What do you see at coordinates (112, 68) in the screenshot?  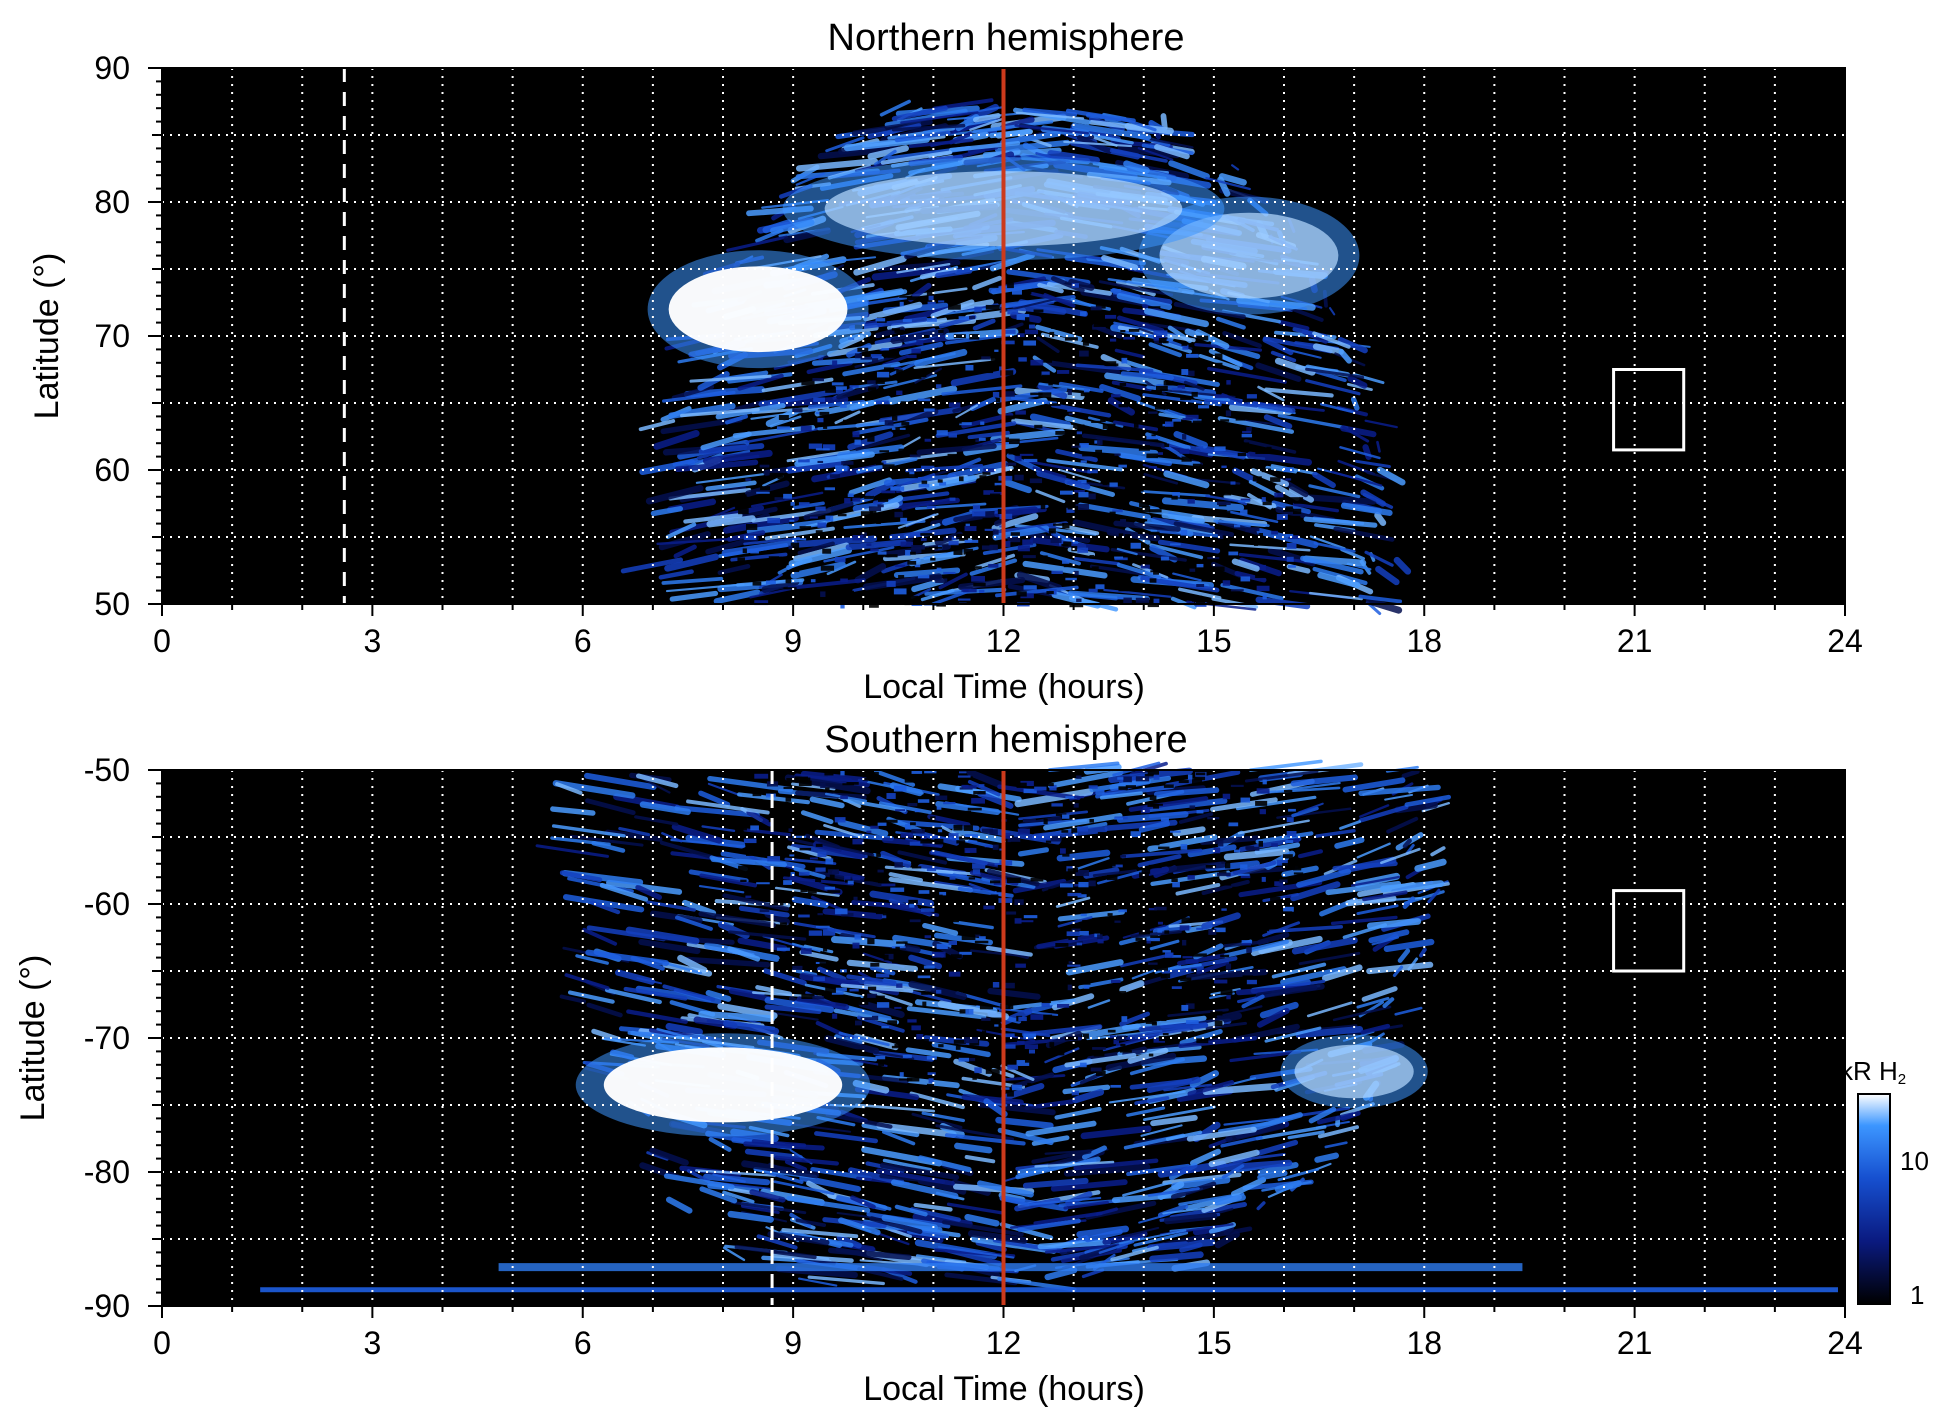 I see `y-tick-label: 90` at bounding box center [112, 68].